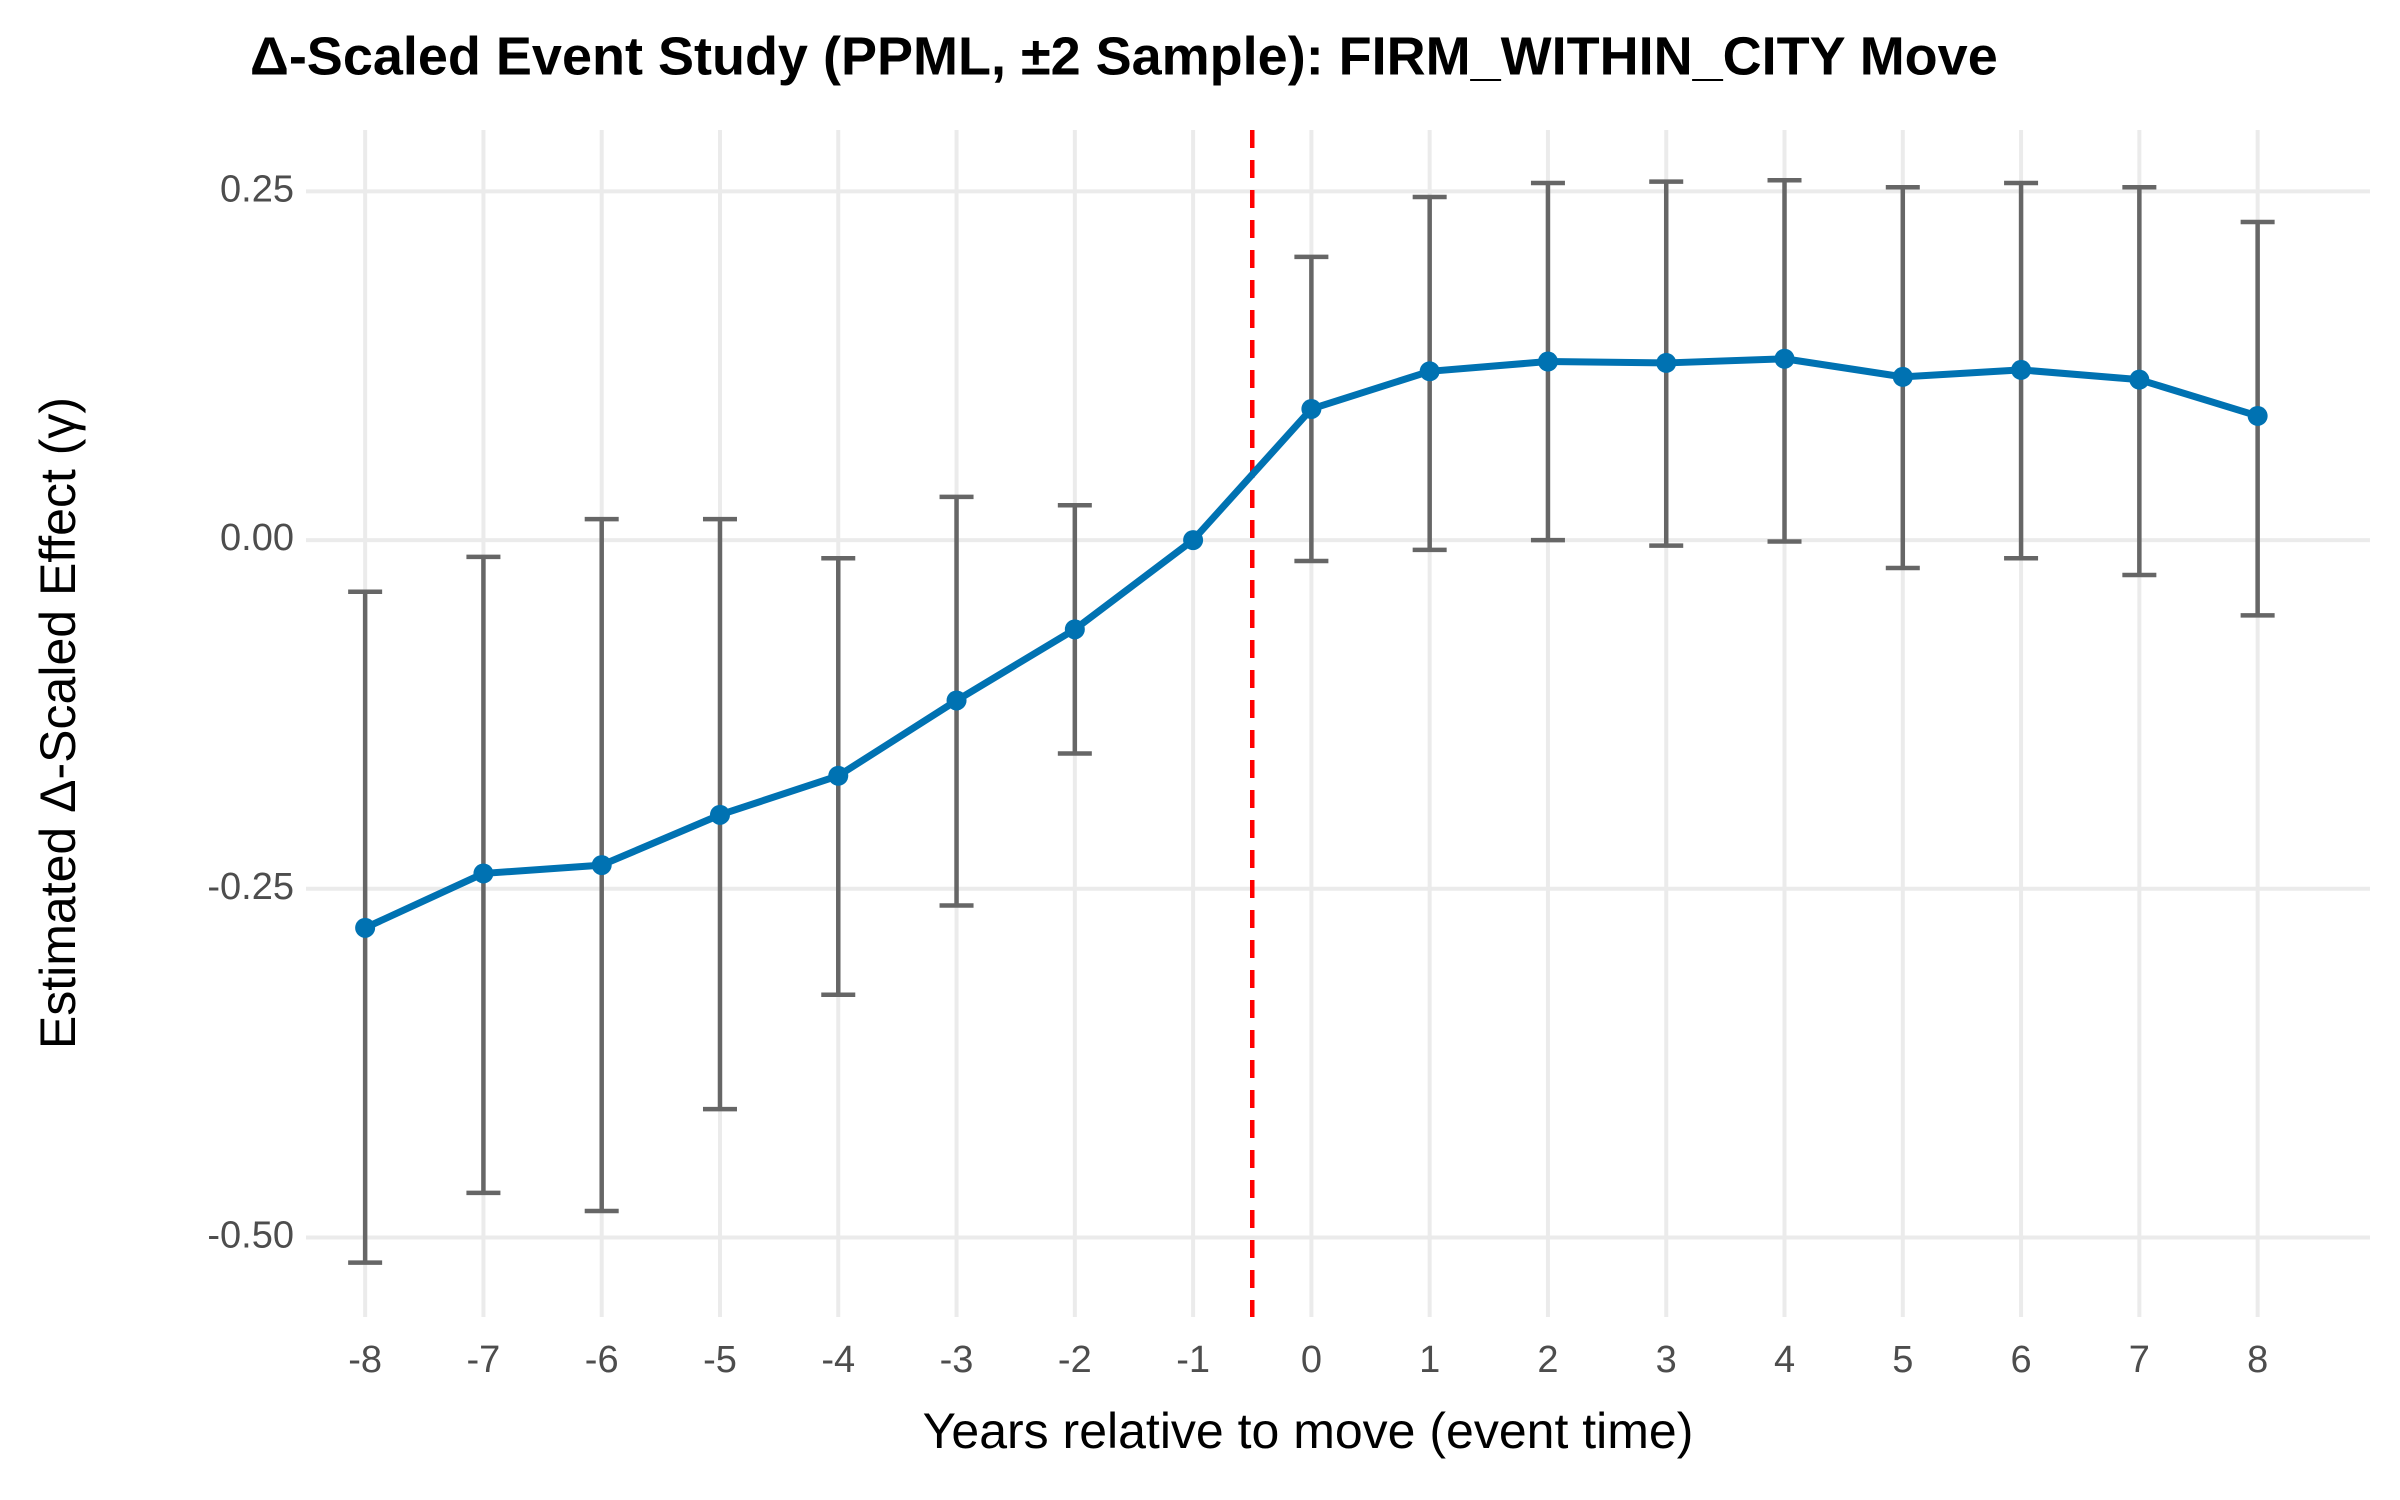 The width and height of the screenshot is (2400, 1500). Describe the element at coordinates (484, 1360) in the screenshot. I see `x-tick-label: -7` at that location.